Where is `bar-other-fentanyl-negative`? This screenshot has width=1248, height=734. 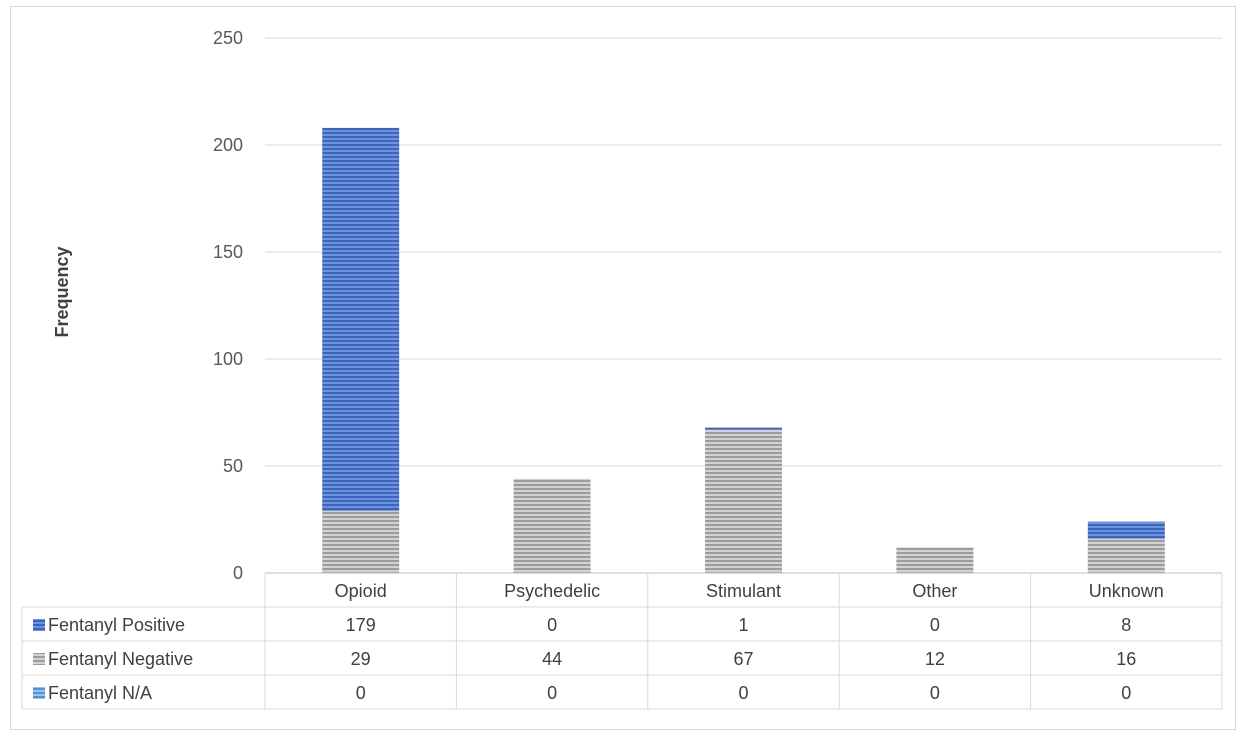 bar-other-fentanyl-negative is located at coordinates (935, 560).